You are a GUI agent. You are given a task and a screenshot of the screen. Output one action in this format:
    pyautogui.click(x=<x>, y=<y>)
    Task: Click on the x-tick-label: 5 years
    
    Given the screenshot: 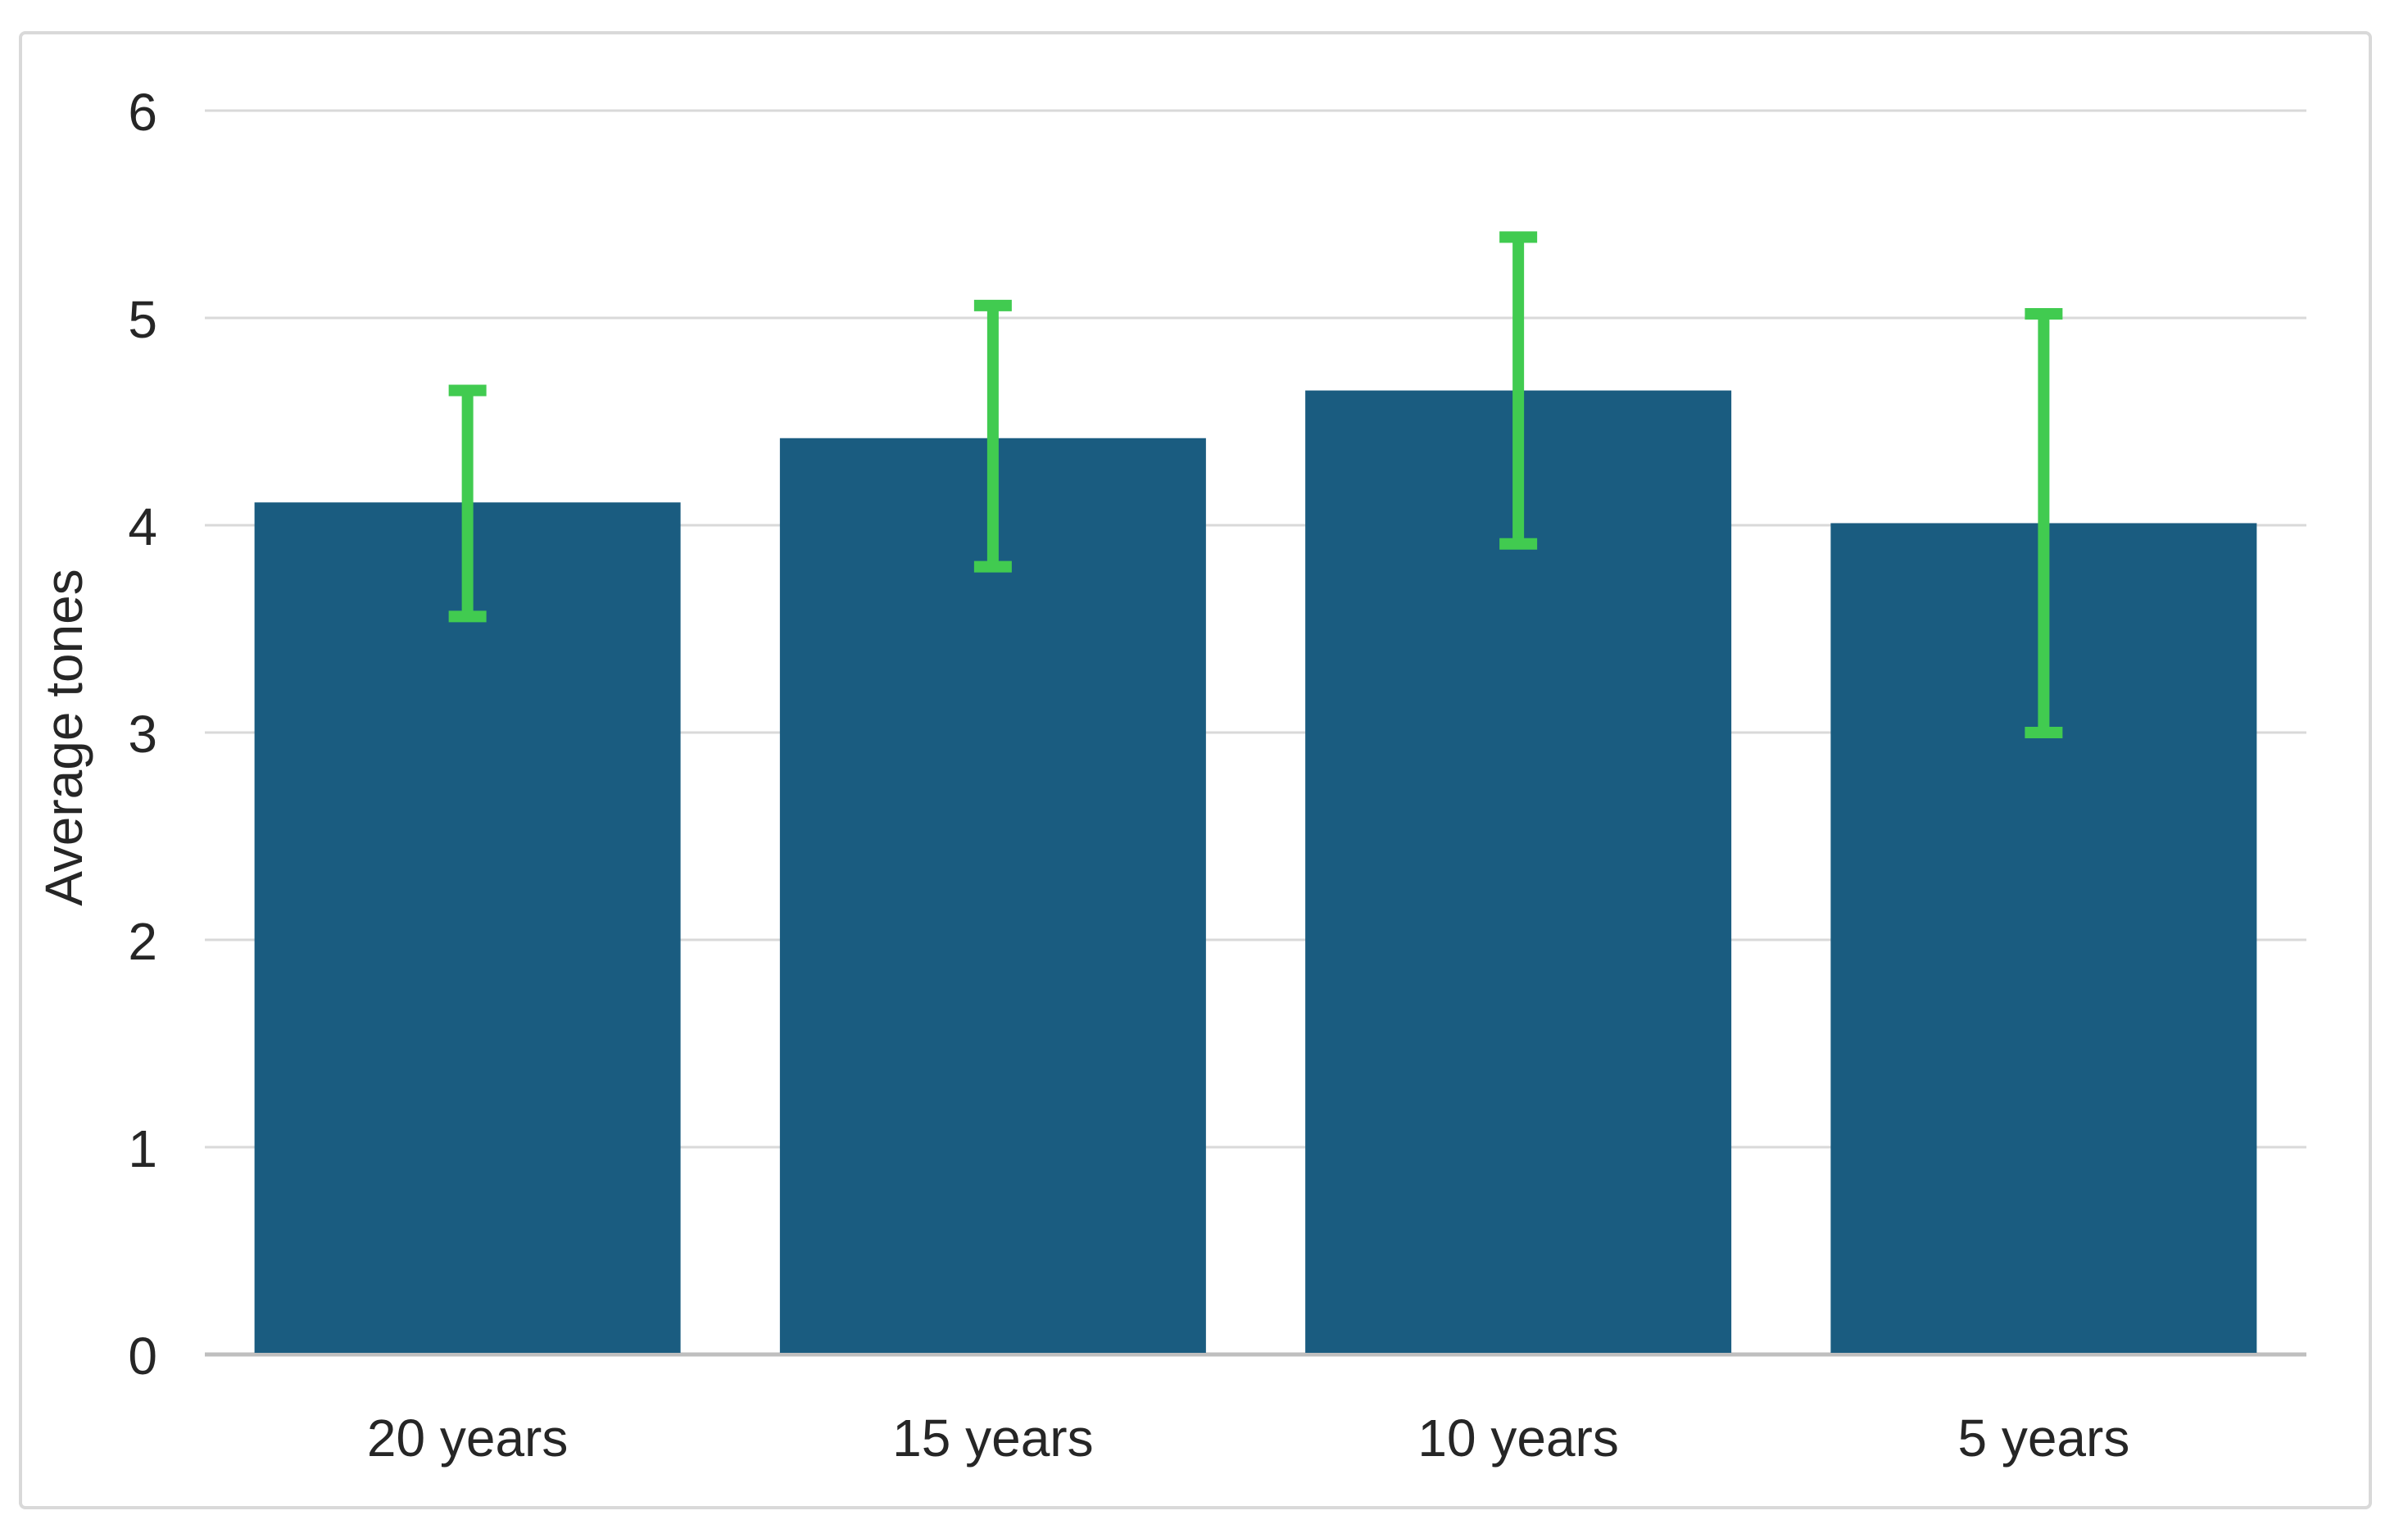 What is the action you would take?
    pyautogui.click(x=2043, y=1438)
    